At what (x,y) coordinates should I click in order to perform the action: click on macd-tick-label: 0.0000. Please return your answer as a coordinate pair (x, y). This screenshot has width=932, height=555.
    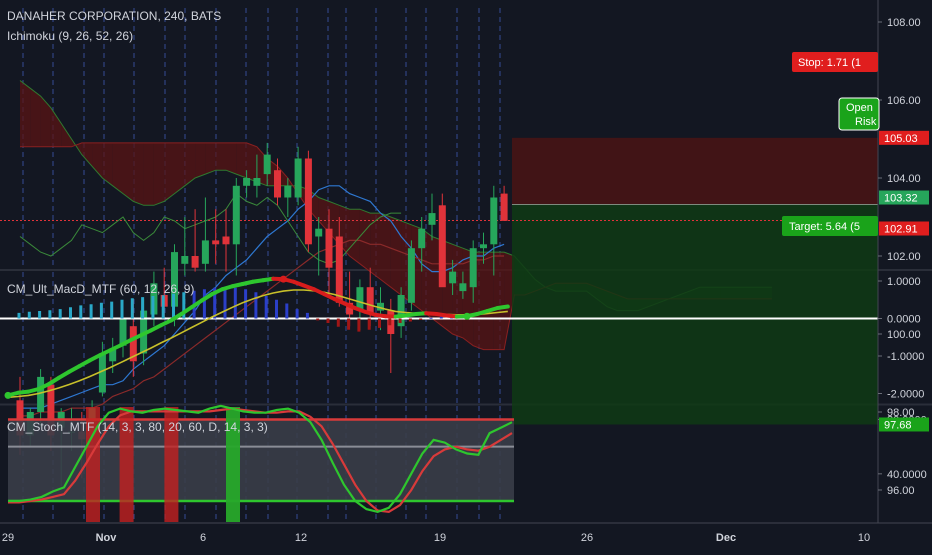
    Looking at the image, I should click on (904, 320).